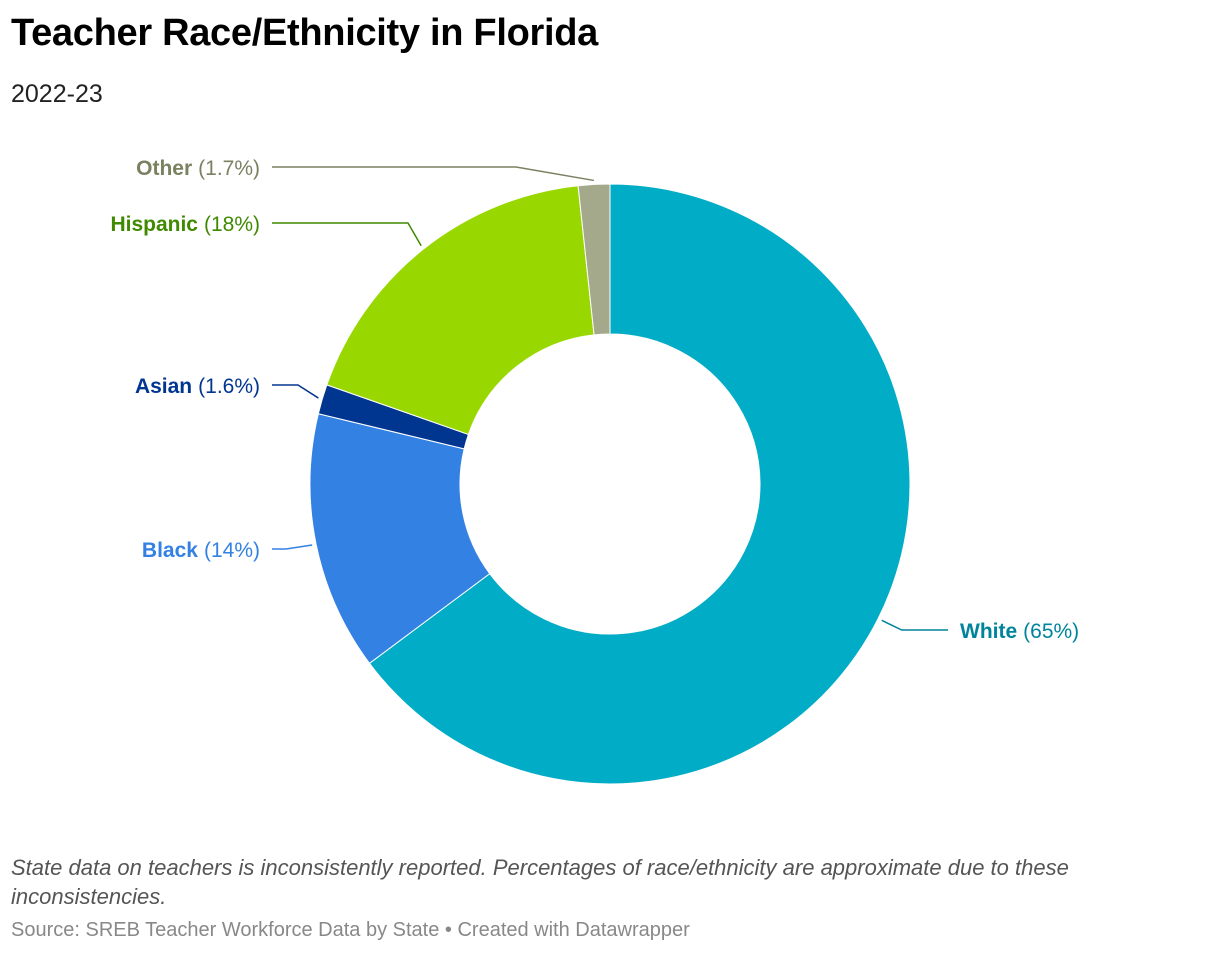 The width and height of the screenshot is (1220, 956). Describe the element at coordinates (232, 550) in the screenshot. I see `slice-label-value: (14%)` at that location.